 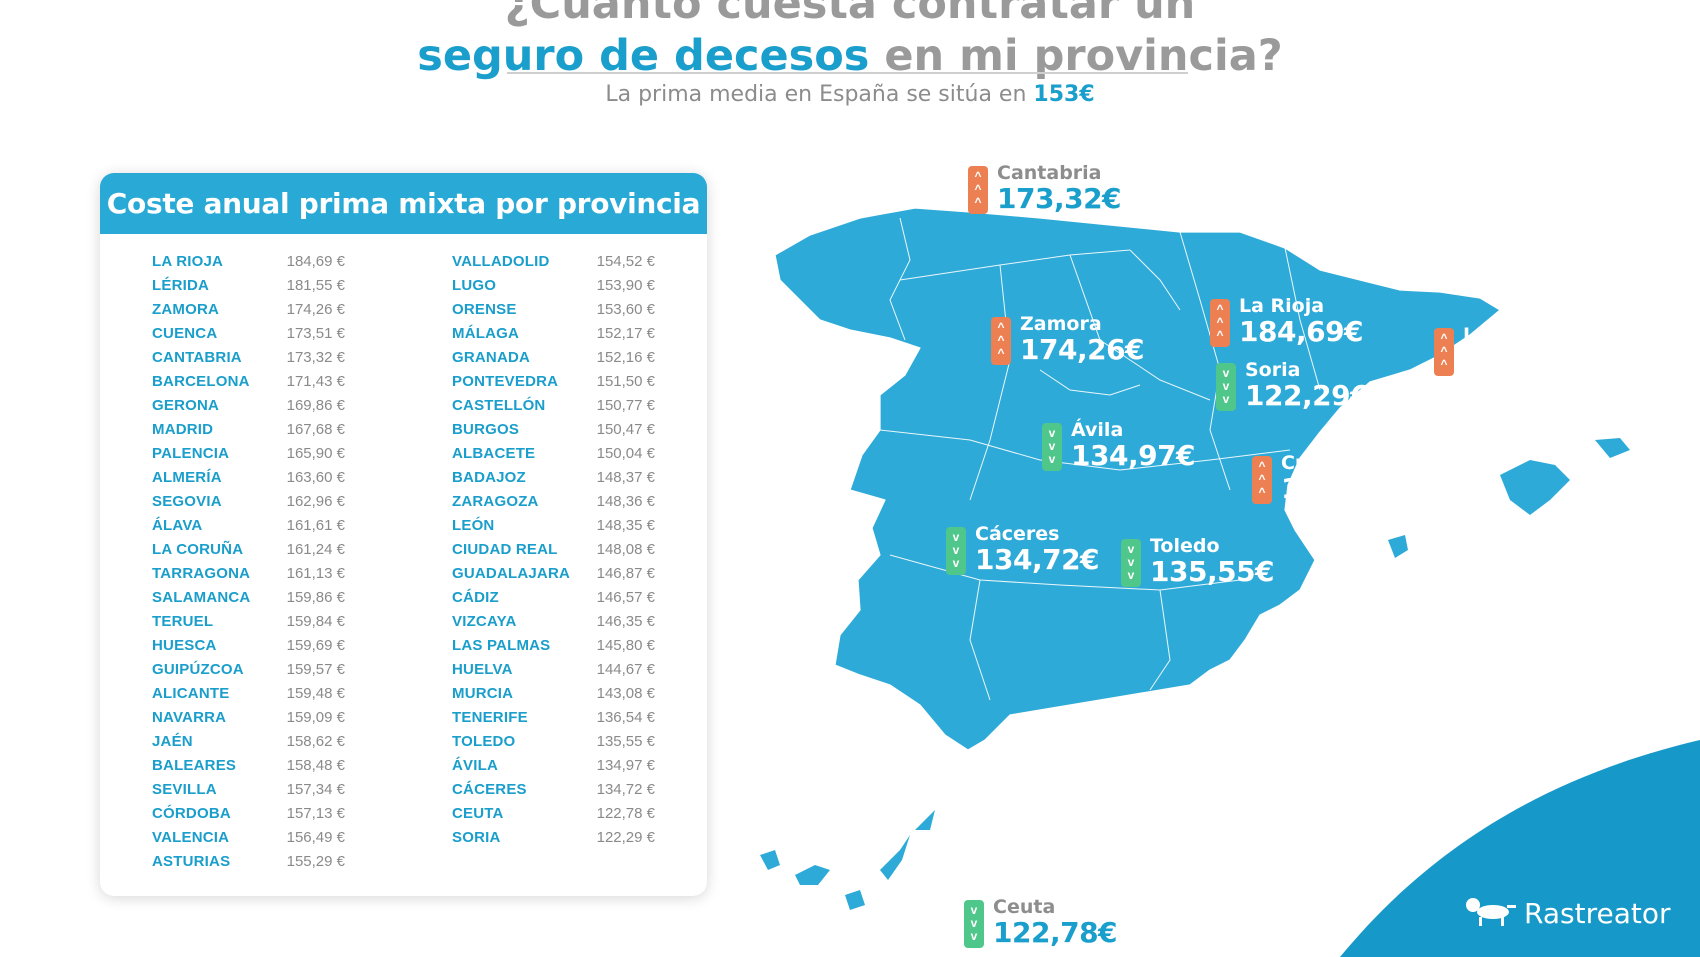 I want to click on province-name: NAVARRA, so click(x=189, y=717).